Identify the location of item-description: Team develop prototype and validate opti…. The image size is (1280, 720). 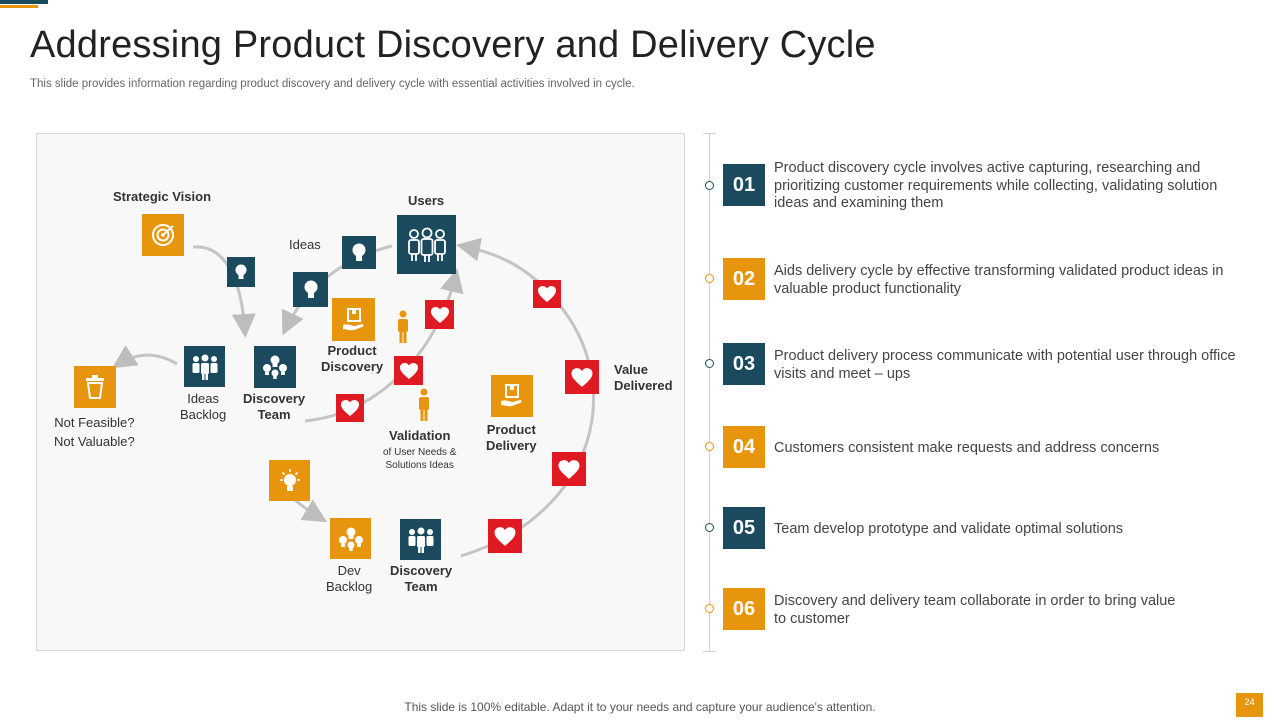
(949, 529).